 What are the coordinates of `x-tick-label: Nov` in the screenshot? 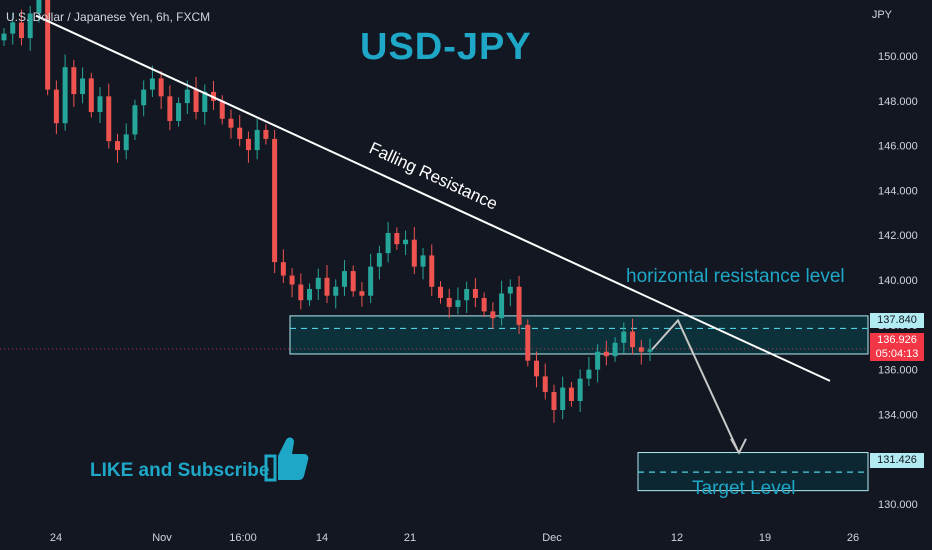 It's located at (162, 538).